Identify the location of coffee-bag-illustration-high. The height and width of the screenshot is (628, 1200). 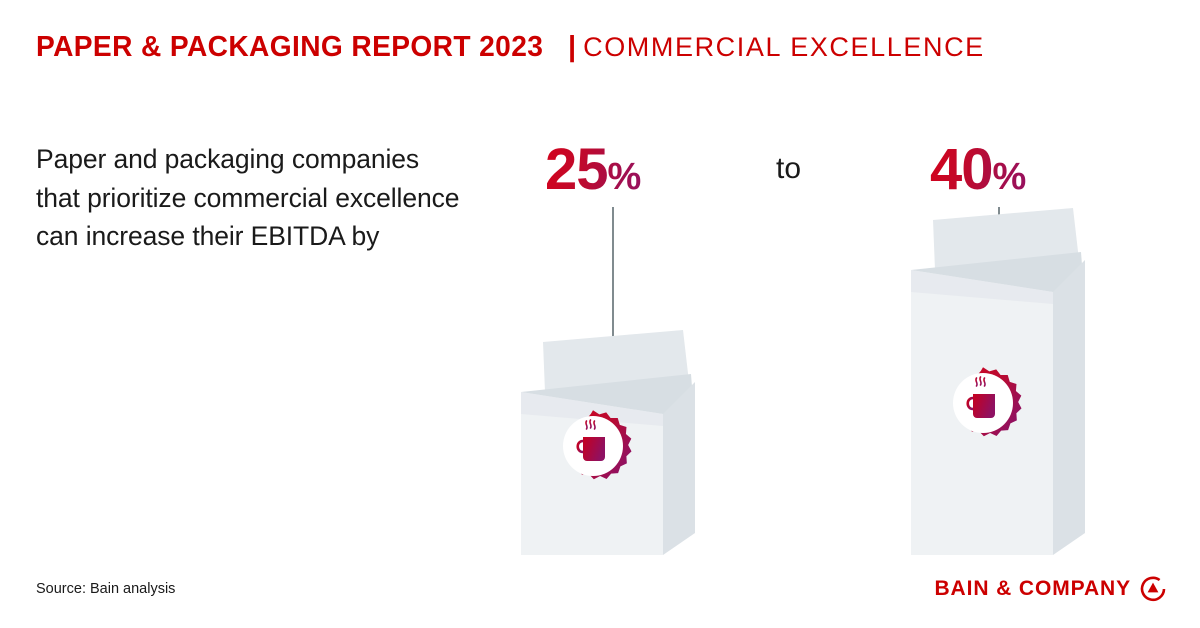
(1003, 381).